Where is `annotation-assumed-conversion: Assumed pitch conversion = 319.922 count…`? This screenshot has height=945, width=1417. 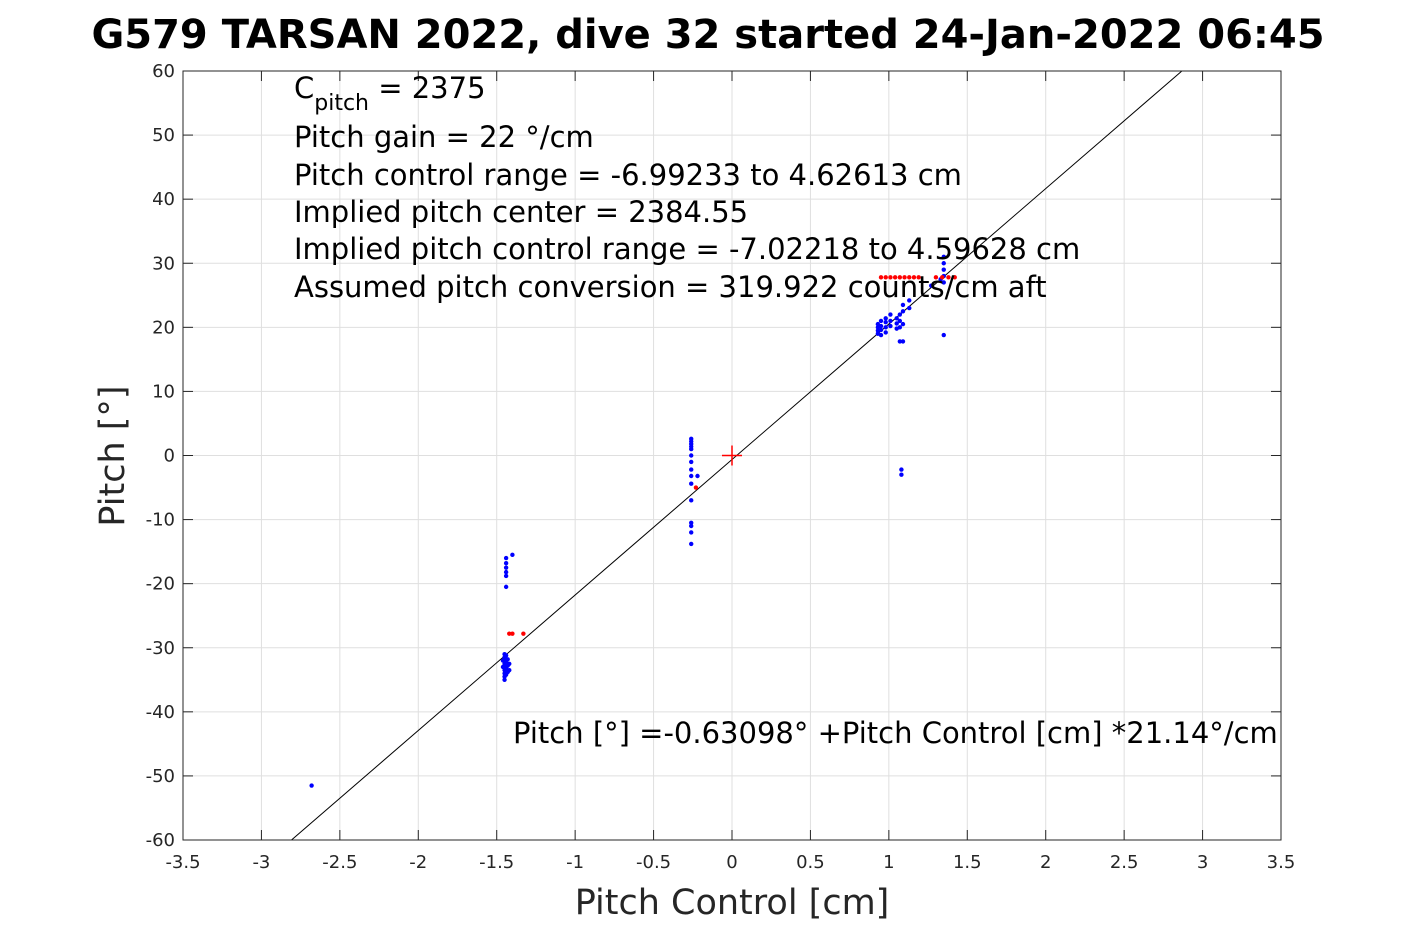 annotation-assumed-conversion: Assumed pitch conversion = 319.922 count… is located at coordinates (670, 287).